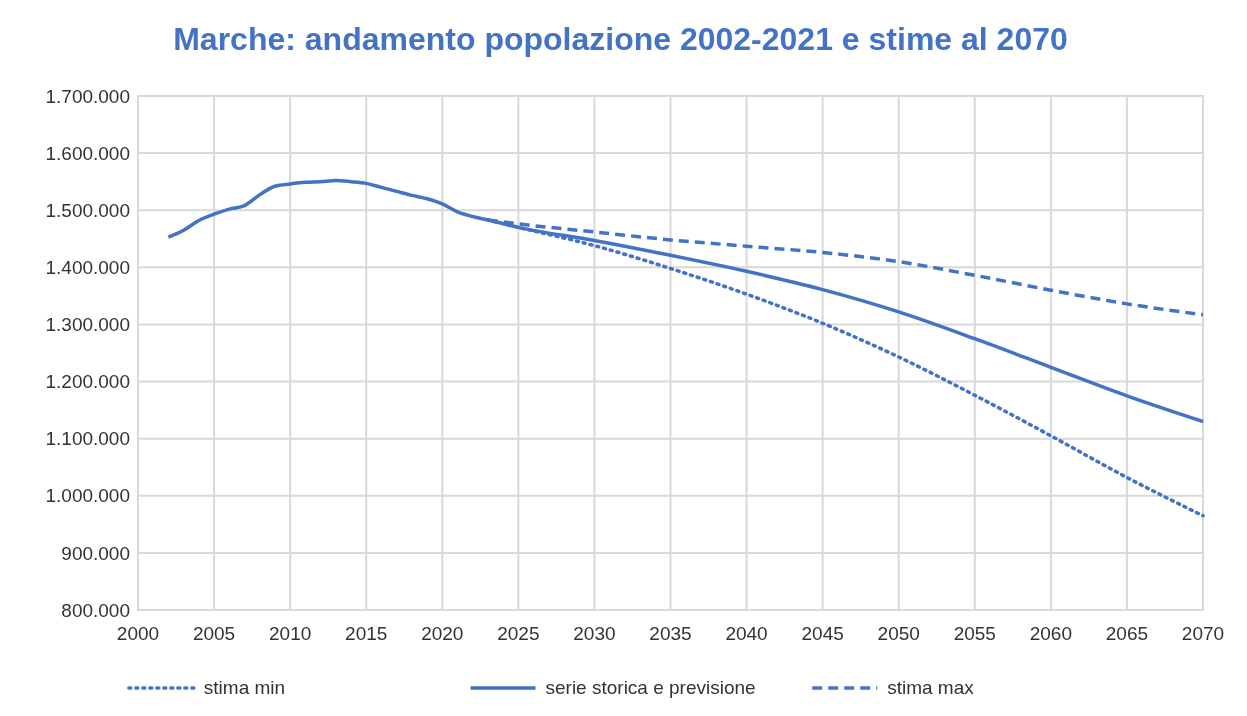  I want to click on y-tick-label: 1.700.000, so click(87, 96).